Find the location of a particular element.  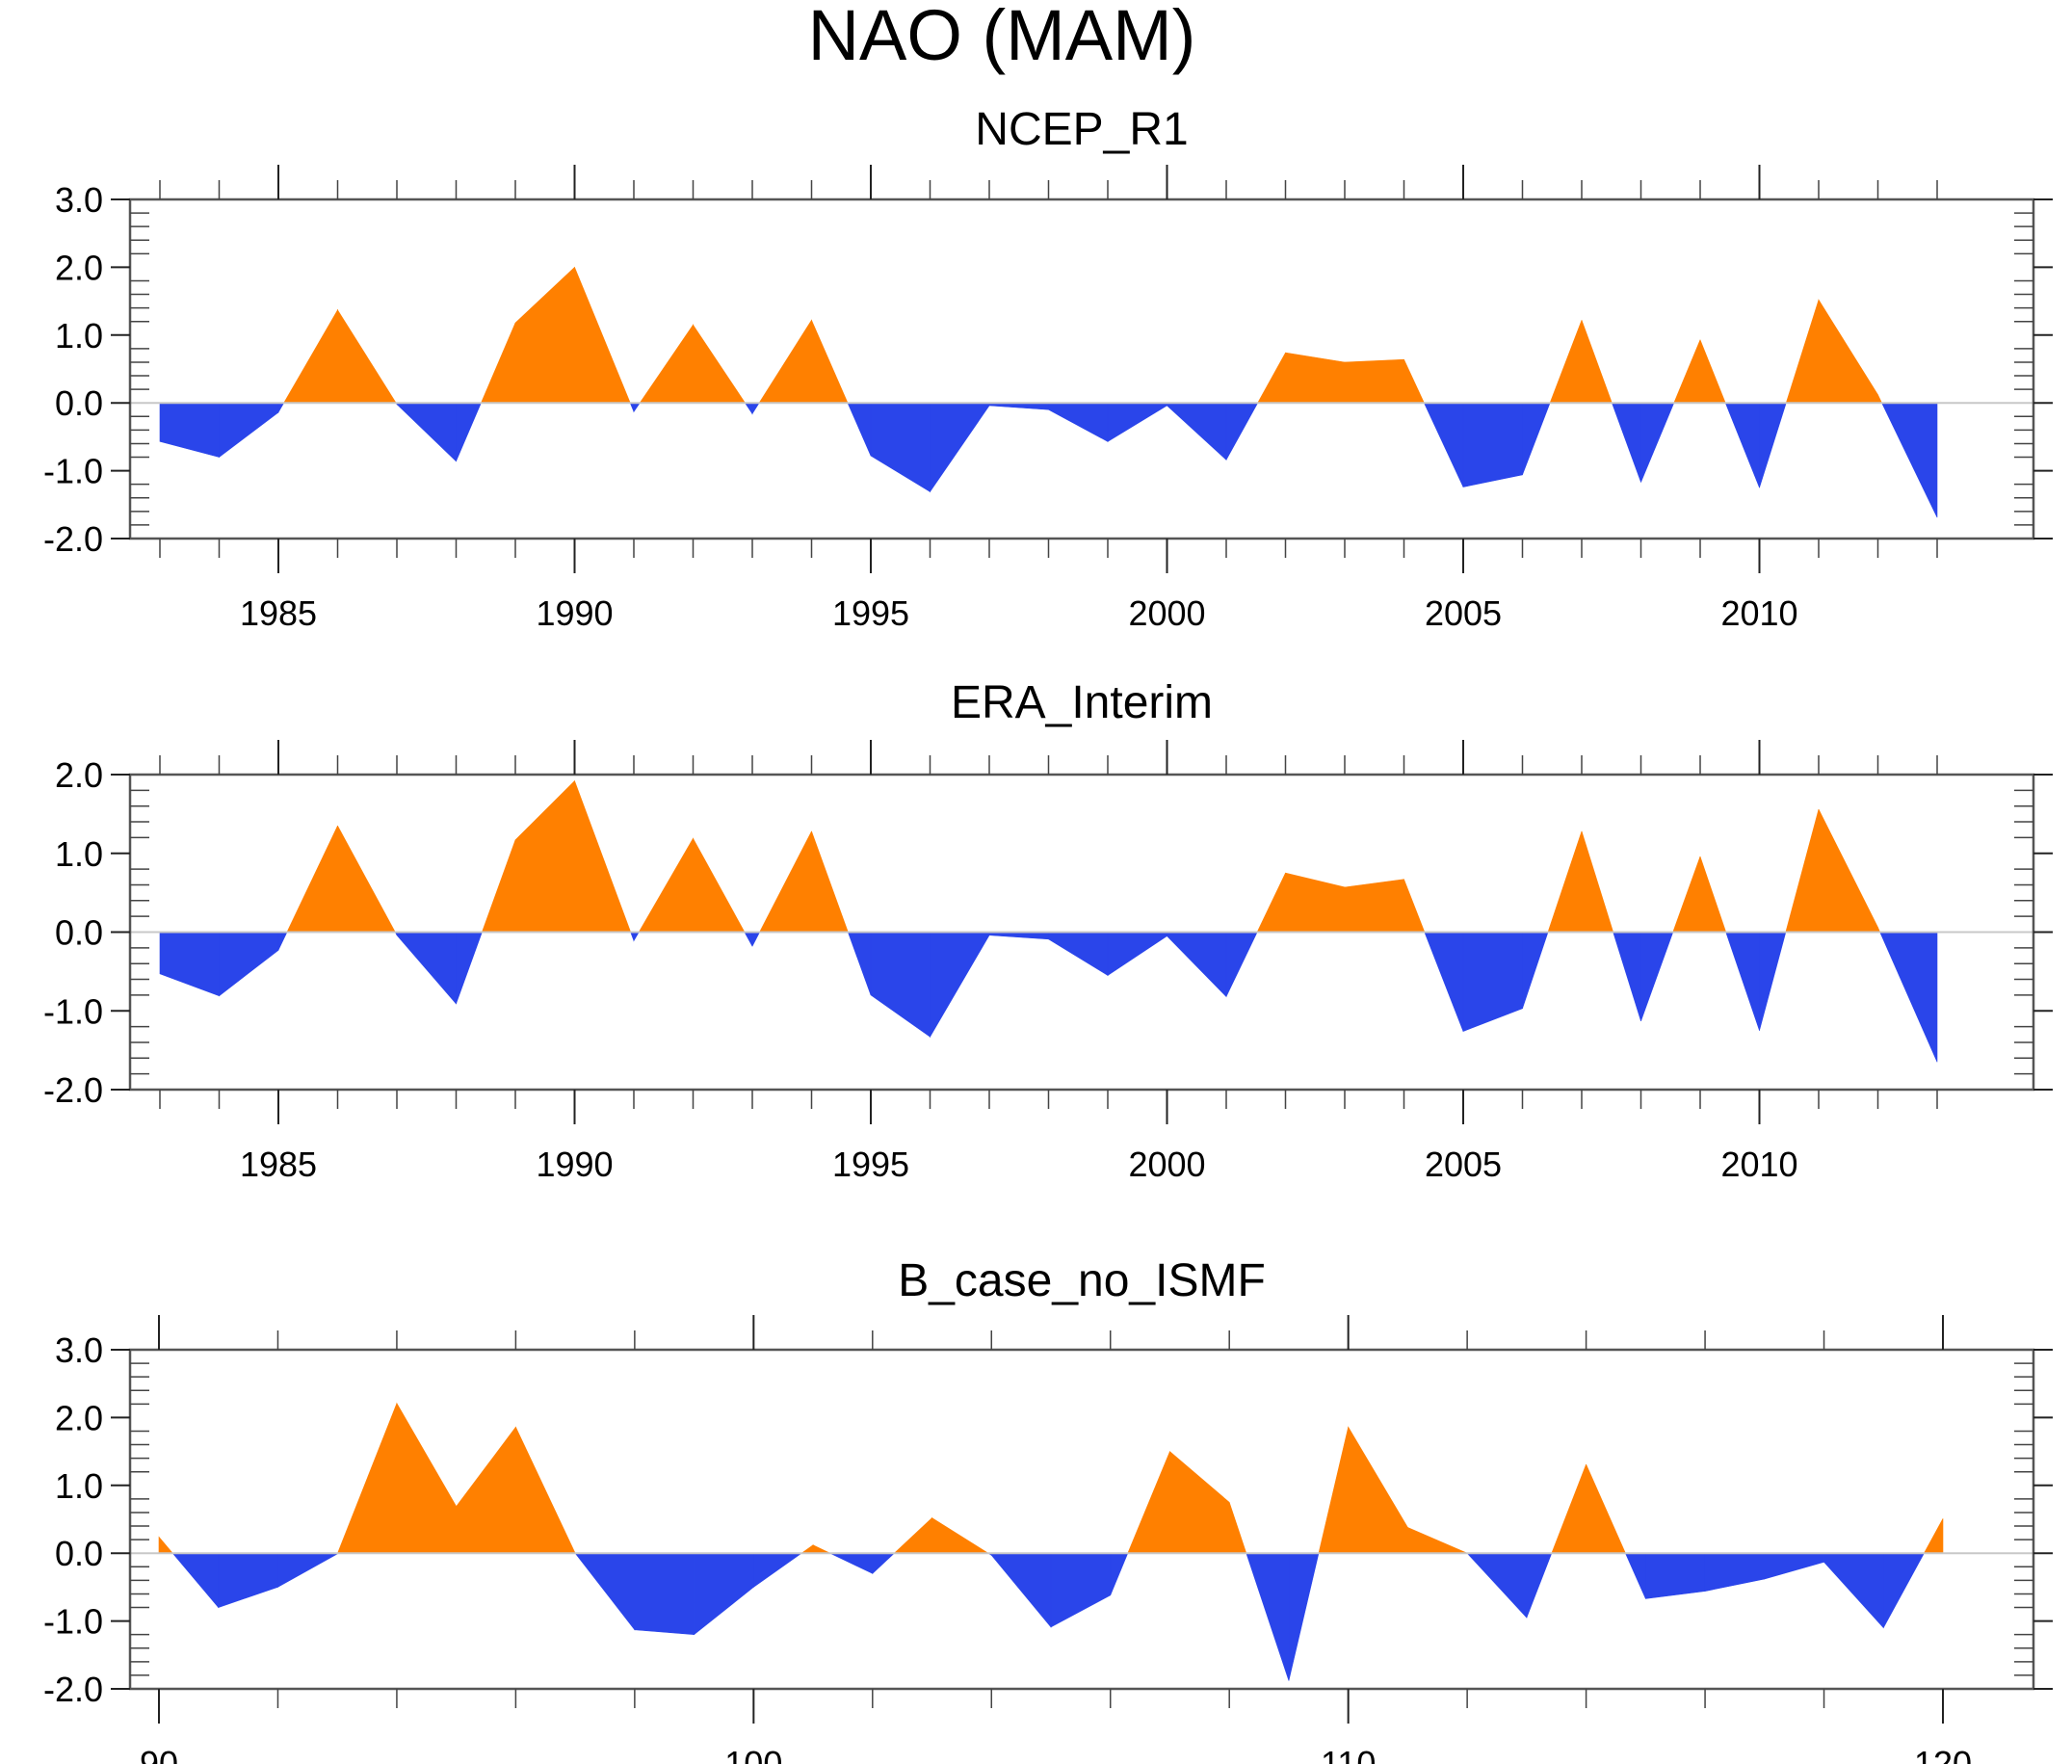

y-tick-label: 1.0 is located at coordinates (79, 854).